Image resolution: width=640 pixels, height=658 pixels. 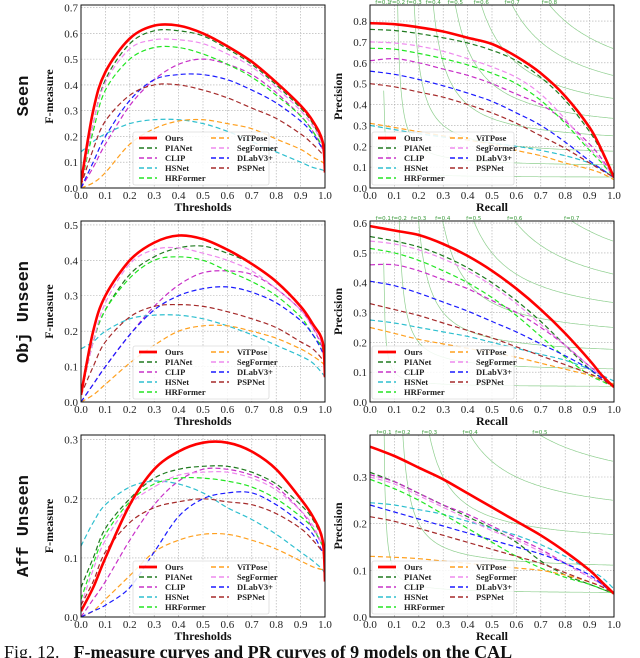 What do you see at coordinates (24, 96) in the screenshot?
I see `row-label-seen: Seen` at bounding box center [24, 96].